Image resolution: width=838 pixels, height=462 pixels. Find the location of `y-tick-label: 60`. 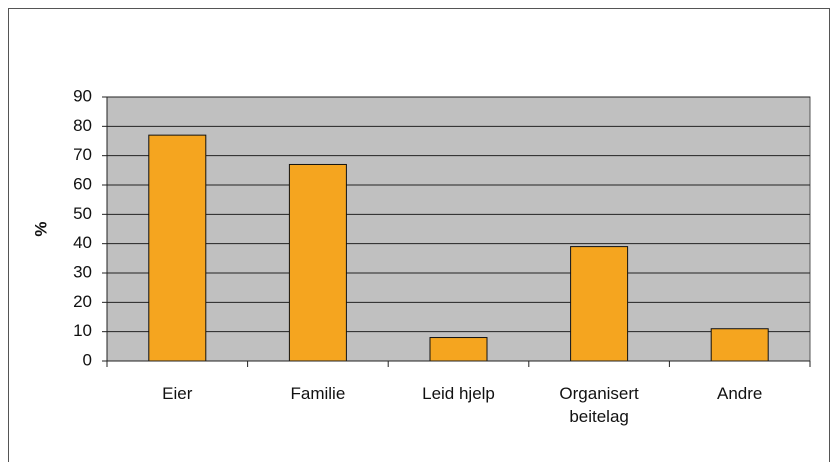

y-tick-label: 60 is located at coordinates (82, 183).